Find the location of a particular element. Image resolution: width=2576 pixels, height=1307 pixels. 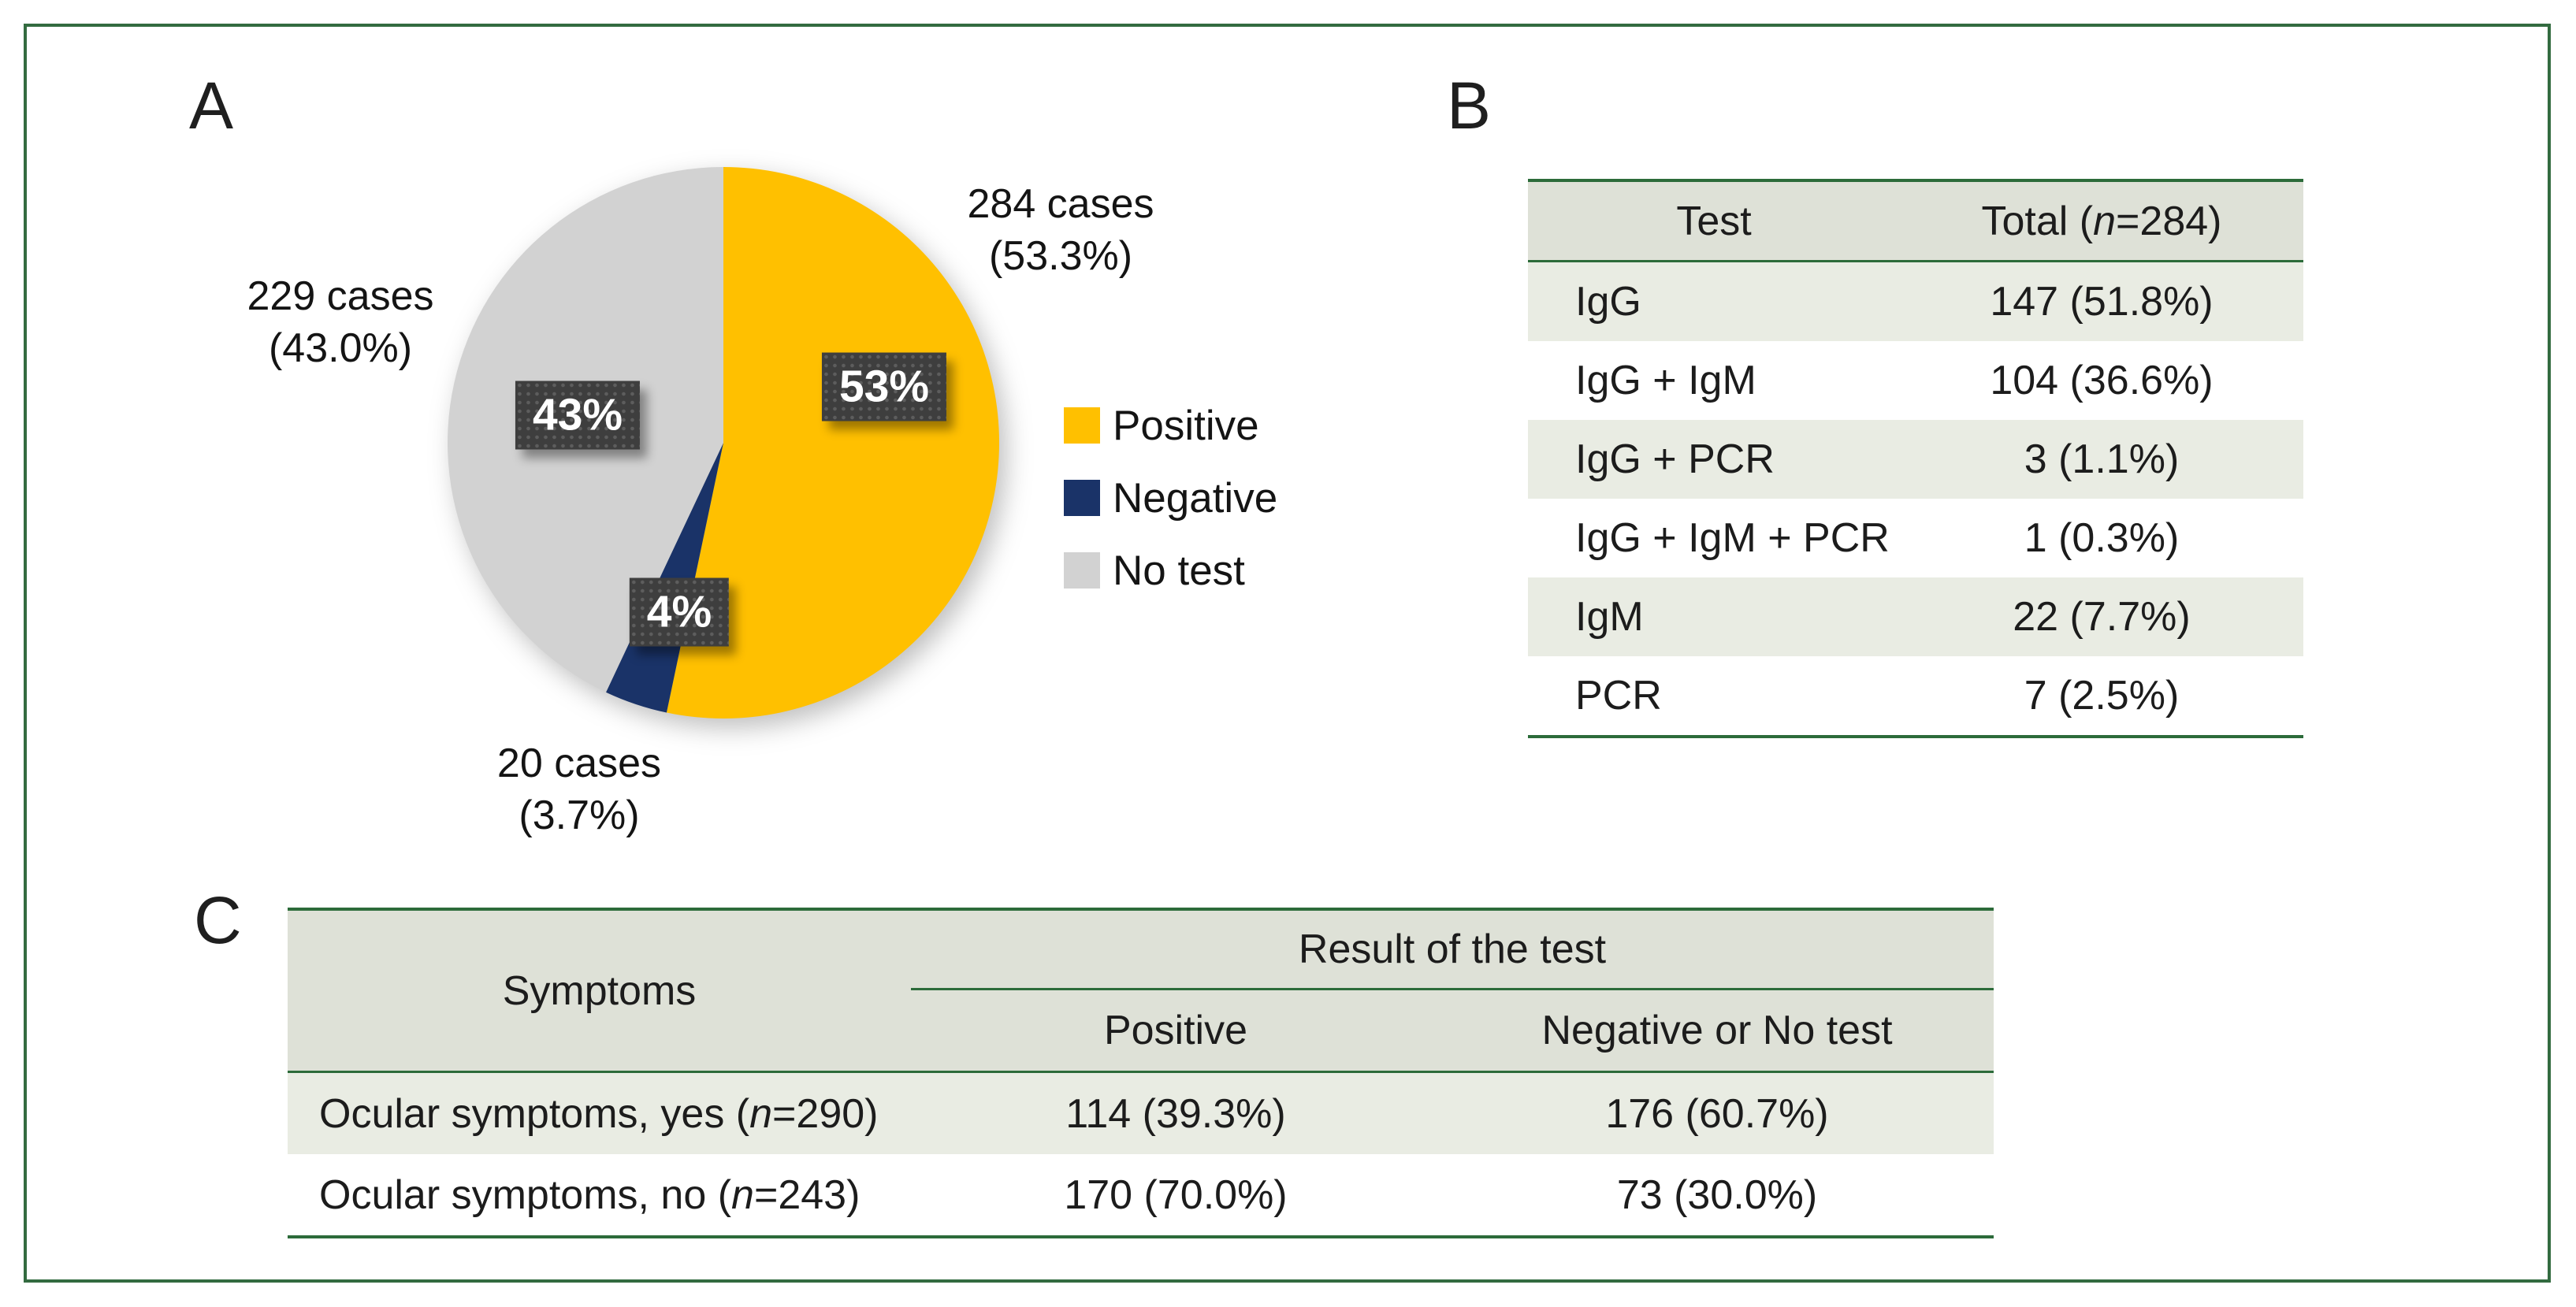

pie-callout-negative-pct: (3.7%) is located at coordinates (579, 815).